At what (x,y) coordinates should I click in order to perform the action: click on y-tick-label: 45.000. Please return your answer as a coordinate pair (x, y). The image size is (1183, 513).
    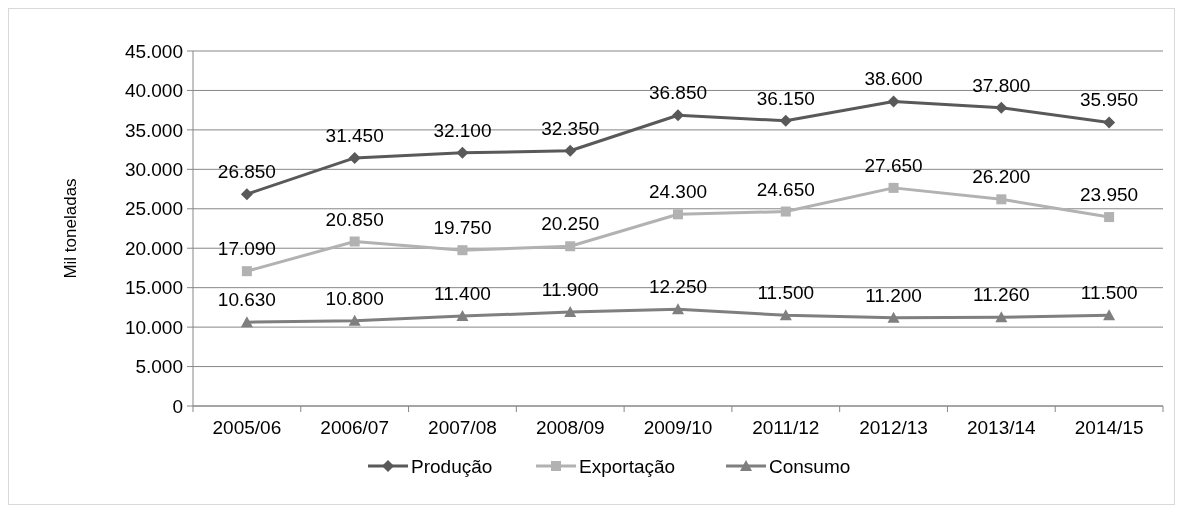
    Looking at the image, I should click on (153, 51).